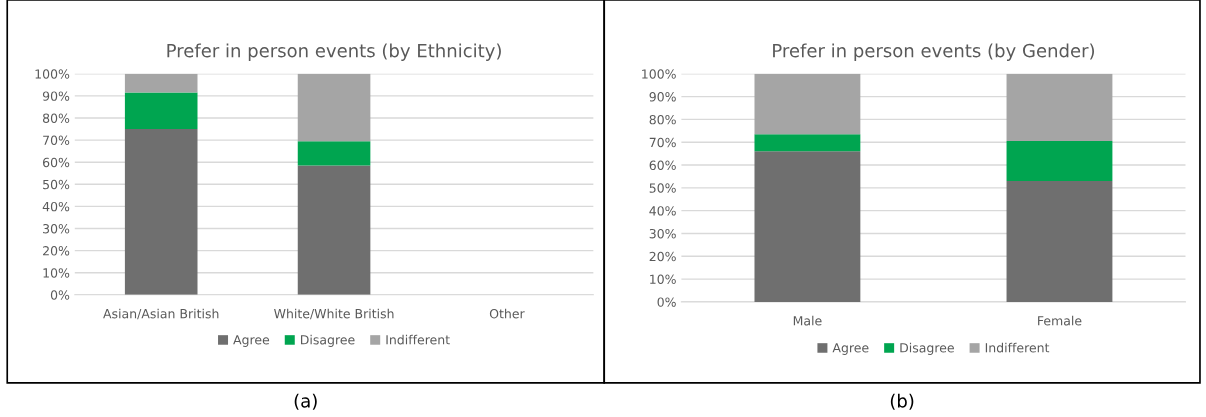 The image size is (1206, 417). What do you see at coordinates (902, 401) in the screenshot?
I see `text: (b)` at bounding box center [902, 401].